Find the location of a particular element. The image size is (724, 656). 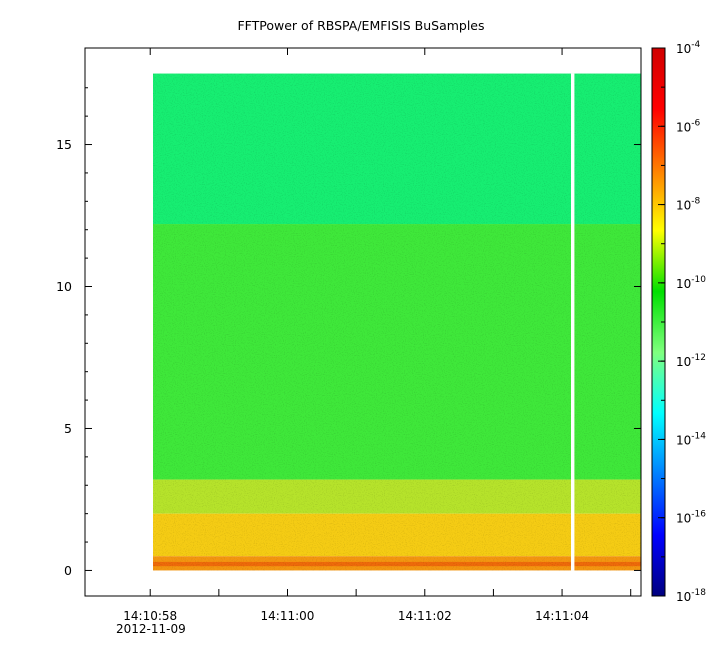

colorbar-ticks: 10⁻⁴ 10⁻⁶ 10⁻⁸ 10⁻¹⁰ 10⁻¹² 10⁻¹⁴ 10⁻¹⁶ 10⁻¹⁸ is located at coordinates (682, 322).